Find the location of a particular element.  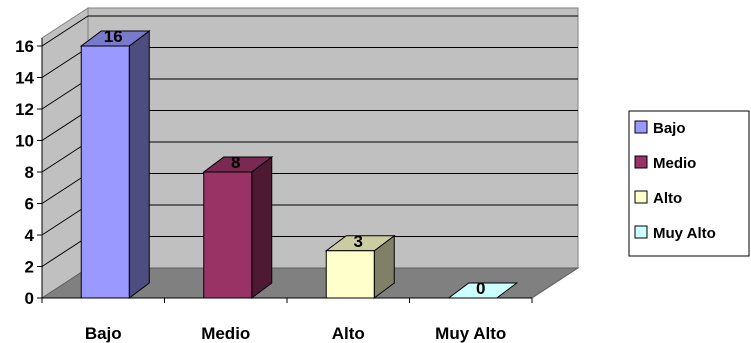

data-label: 3 is located at coordinates (358, 241).